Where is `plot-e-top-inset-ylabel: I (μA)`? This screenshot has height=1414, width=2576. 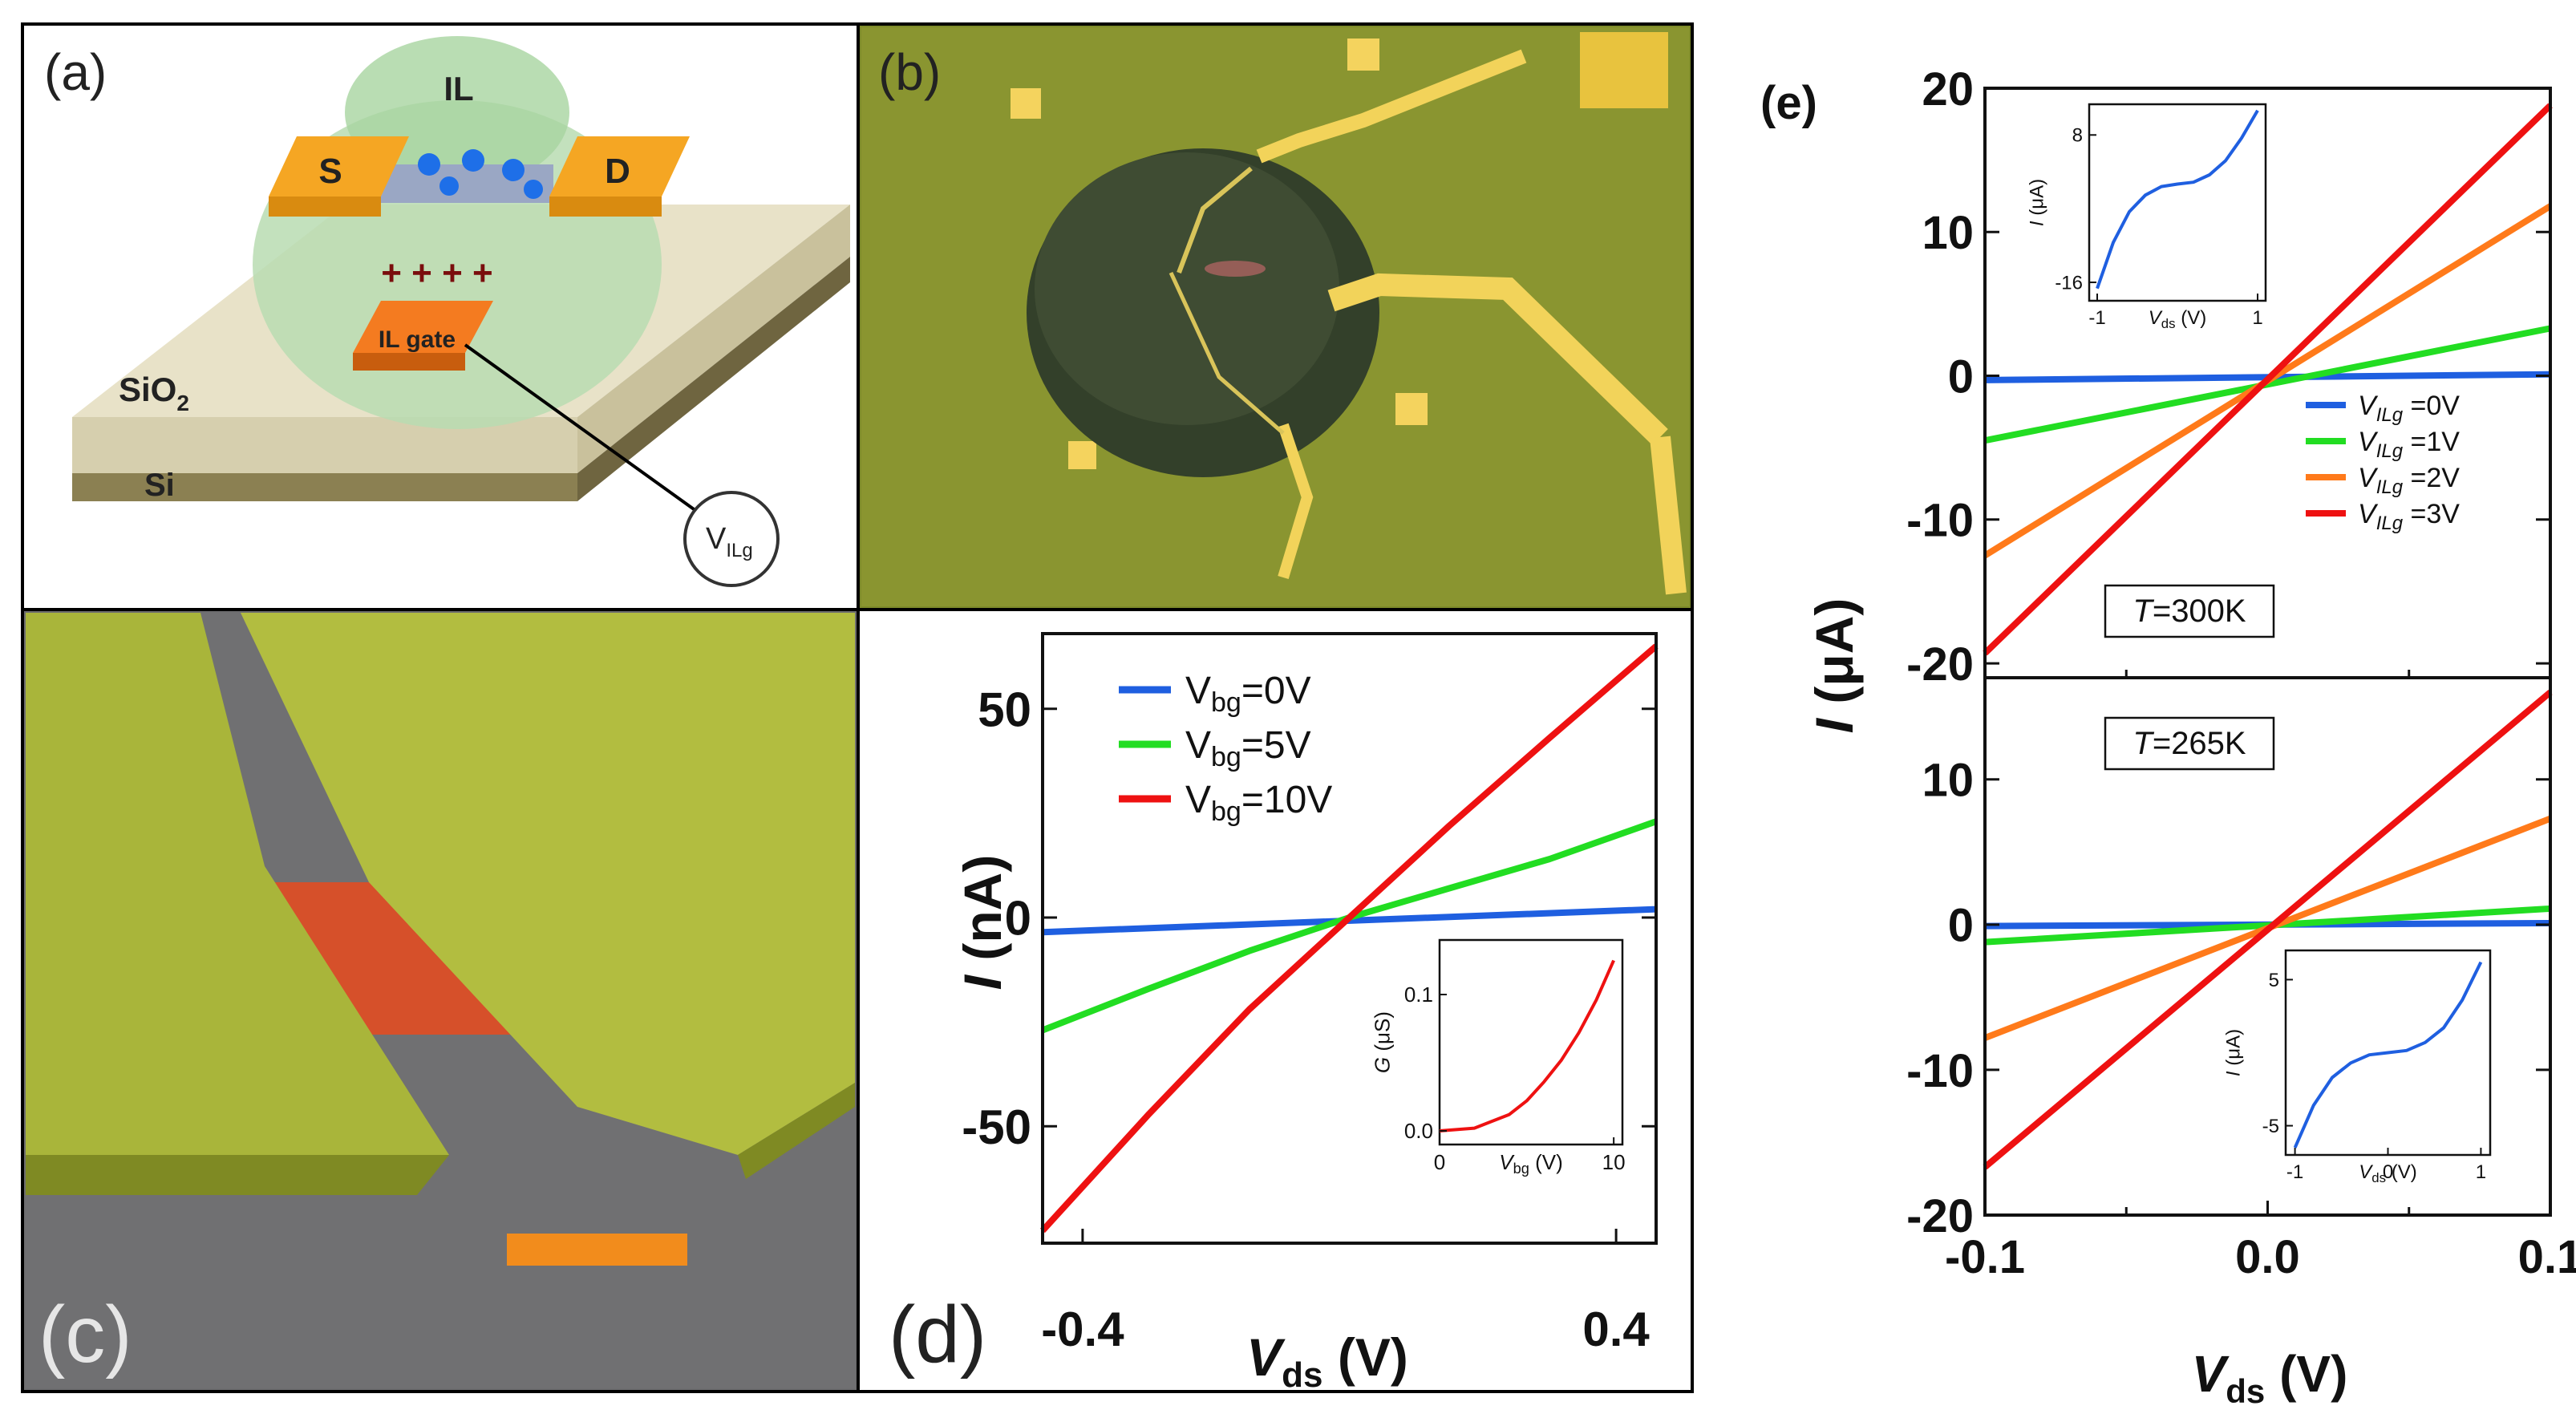
plot-e-top-inset-ylabel: I (μA) is located at coordinates (2036, 202).